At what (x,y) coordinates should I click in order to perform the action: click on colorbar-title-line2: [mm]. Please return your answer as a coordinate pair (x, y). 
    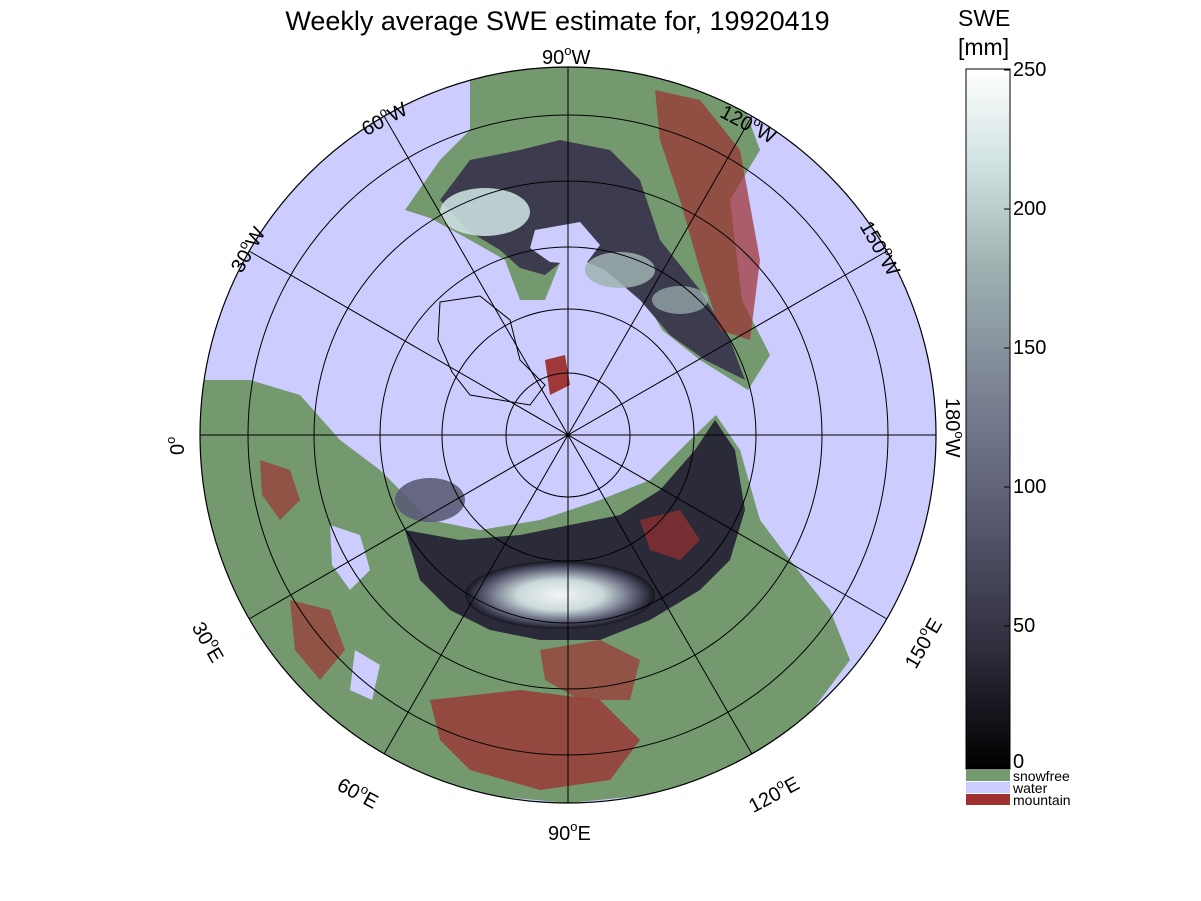
    Looking at the image, I should click on (984, 47).